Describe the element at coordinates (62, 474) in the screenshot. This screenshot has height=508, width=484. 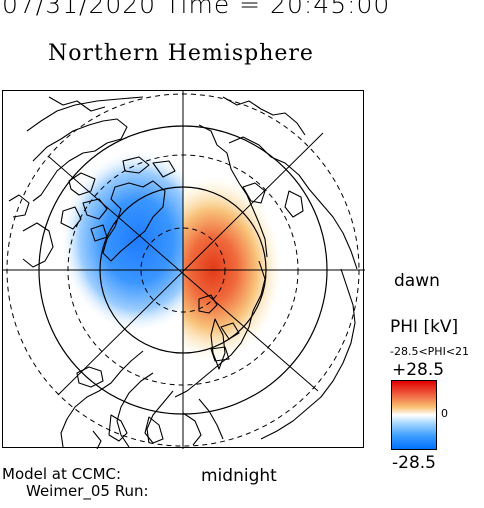
I see `model-label: Model at CCMC:` at that location.